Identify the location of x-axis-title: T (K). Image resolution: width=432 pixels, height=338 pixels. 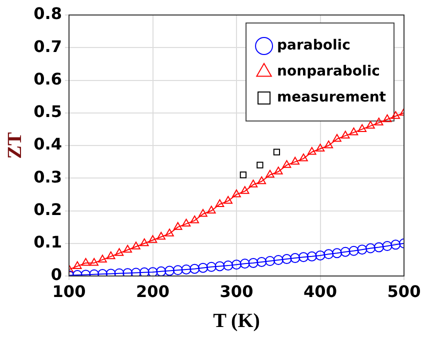
(236, 321).